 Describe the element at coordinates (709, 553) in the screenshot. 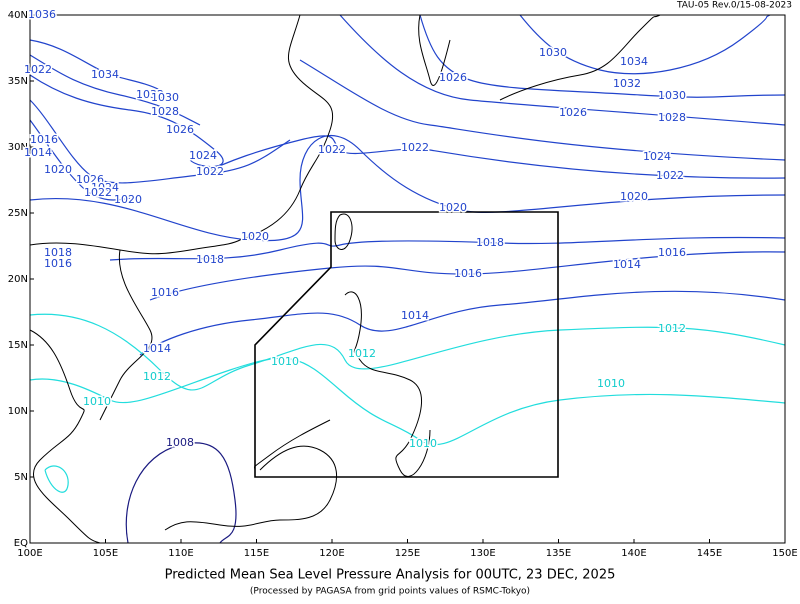

I see `lon-label: 145E` at that location.